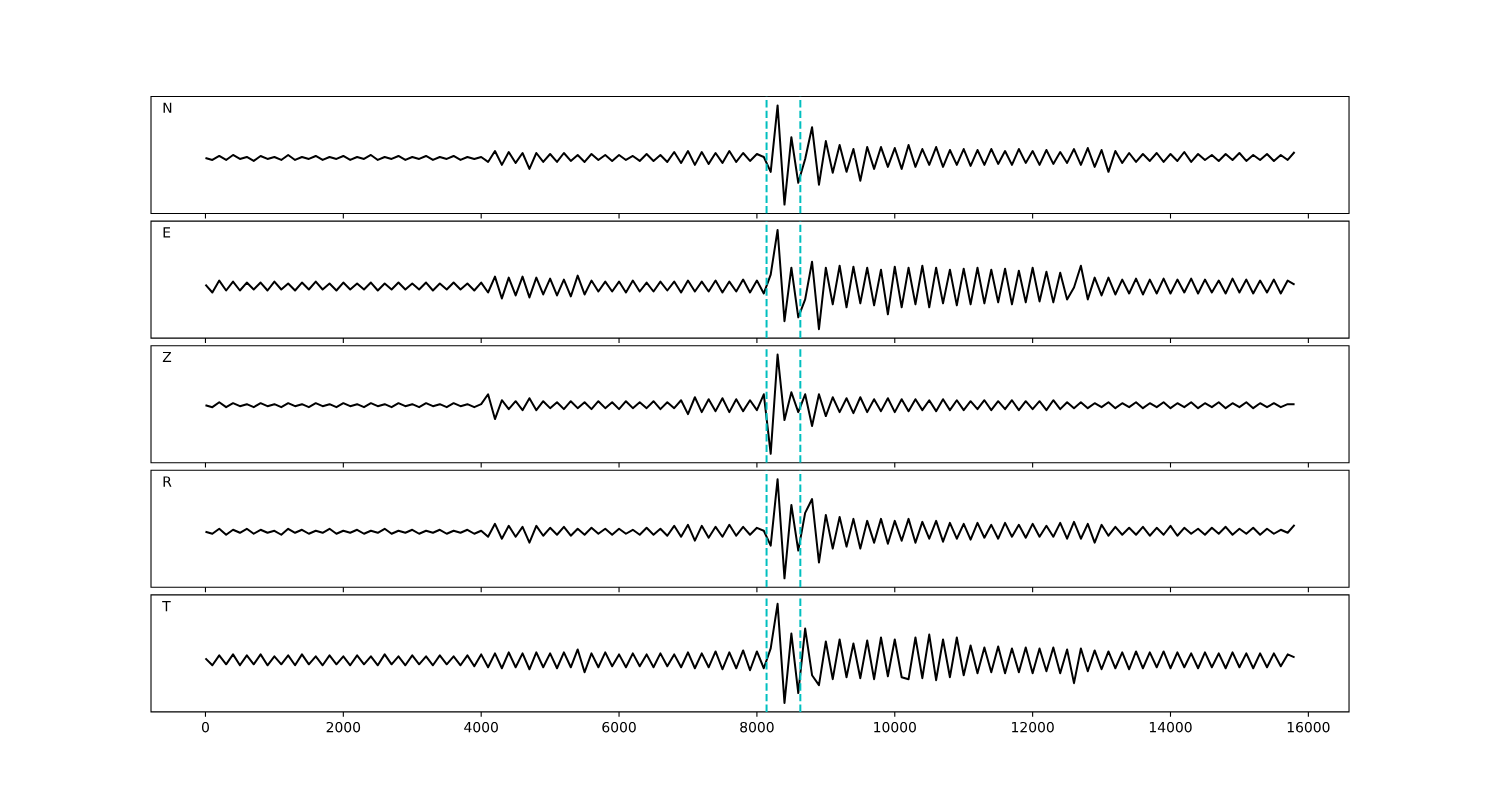 Image resolution: width=1500 pixels, height=800 pixels. What do you see at coordinates (757, 727) in the screenshot?
I see `x-tick-label: 8000` at bounding box center [757, 727].